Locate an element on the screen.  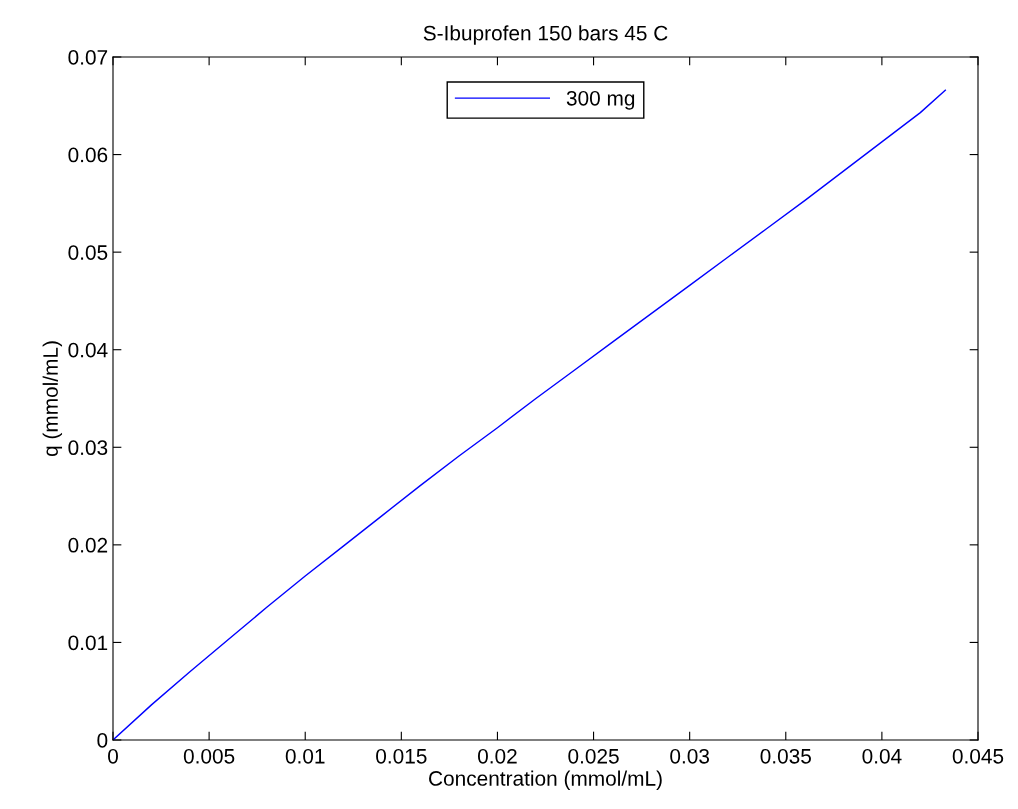
y-axis-title: q (mmol/mL) is located at coordinates (52, 399).